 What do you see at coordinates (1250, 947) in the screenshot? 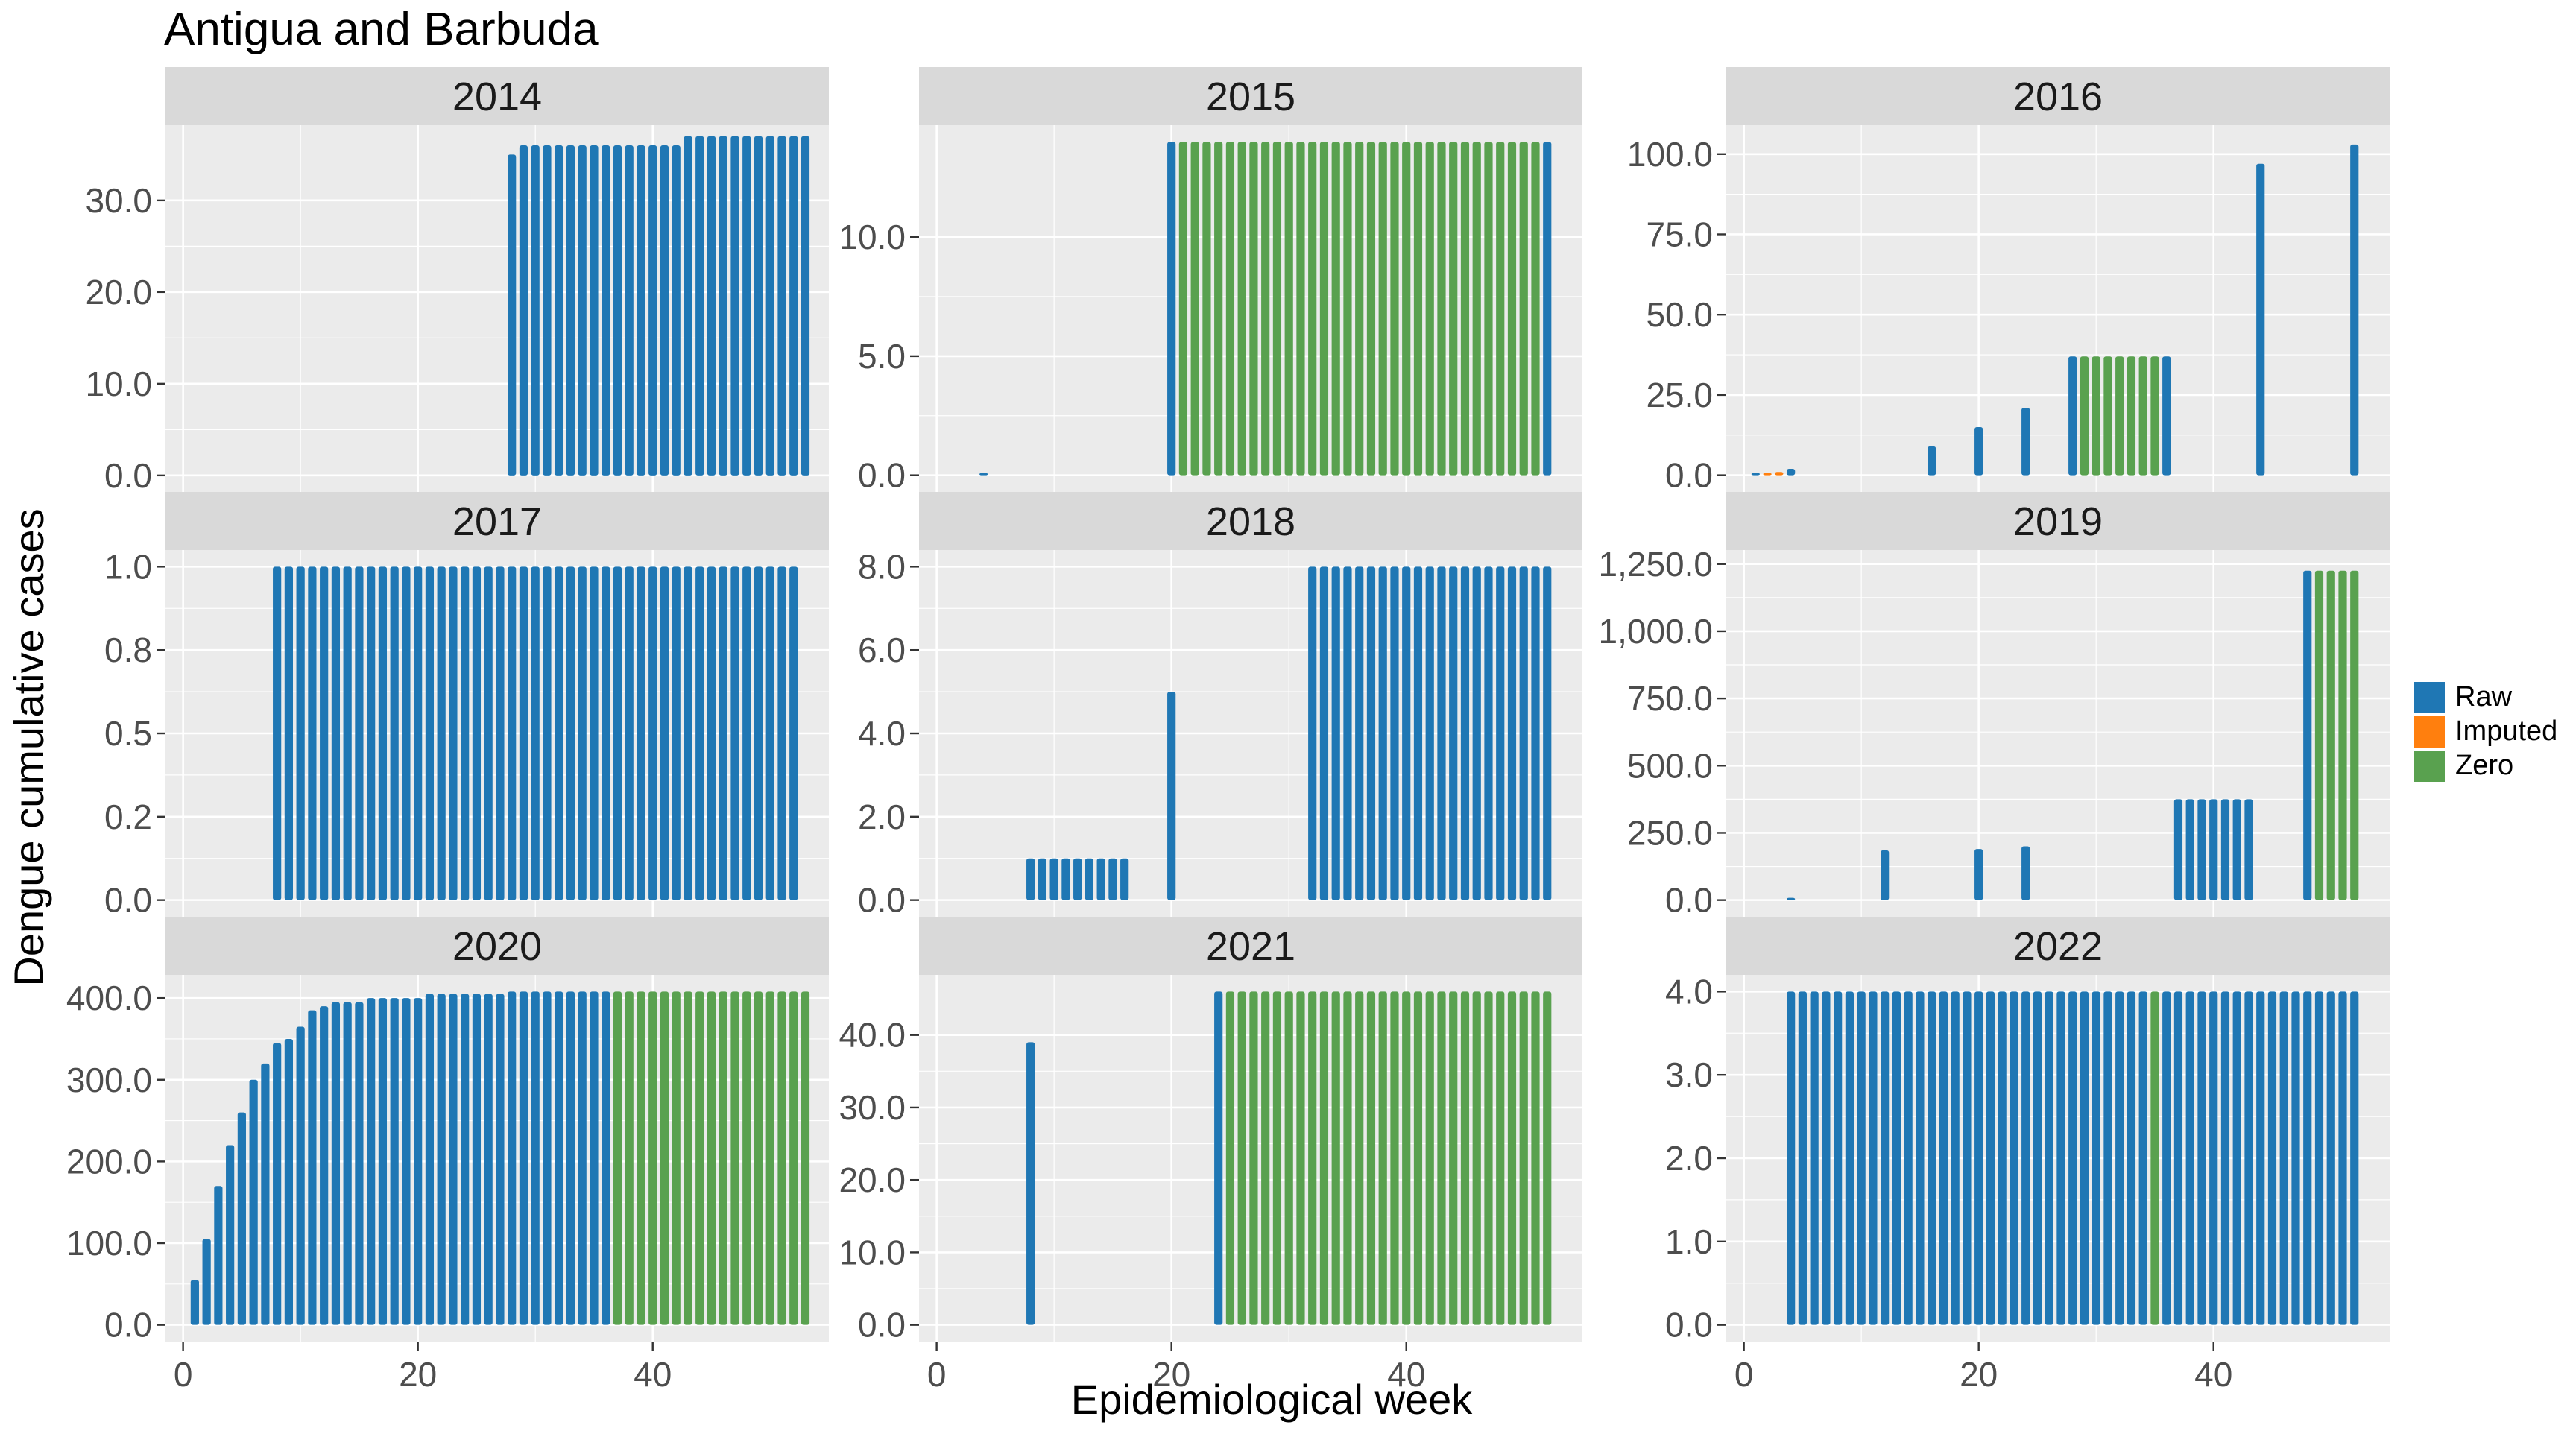
I see `facet-strip-label: 2021` at bounding box center [1250, 947].